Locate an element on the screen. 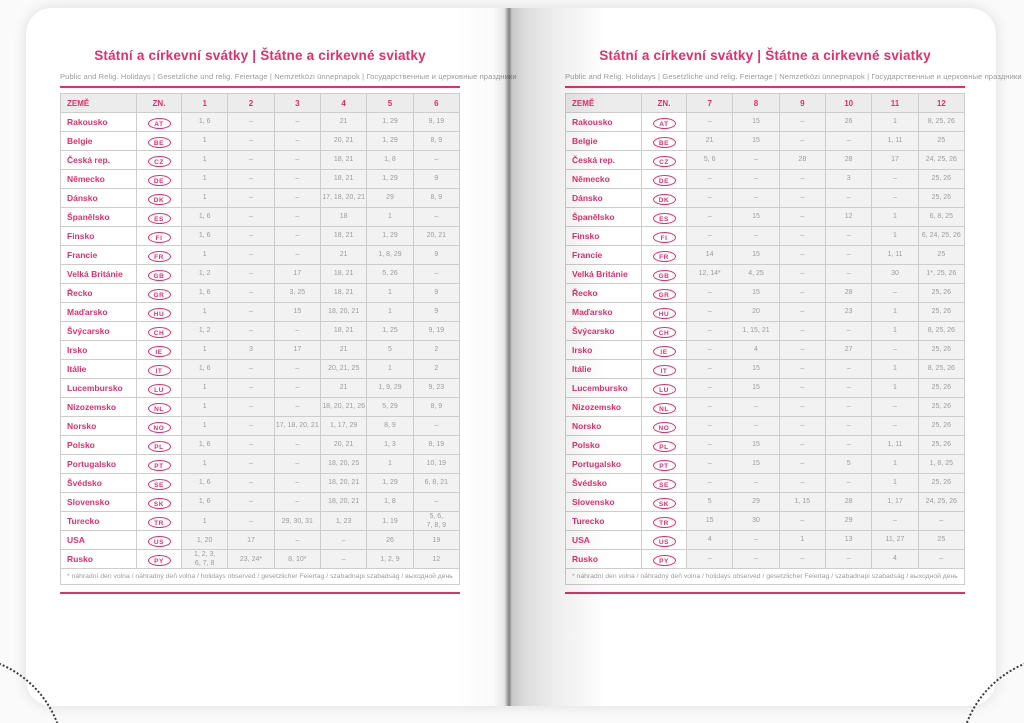  holiday-dates-cell: 1, 2, 9 is located at coordinates (390, 559).